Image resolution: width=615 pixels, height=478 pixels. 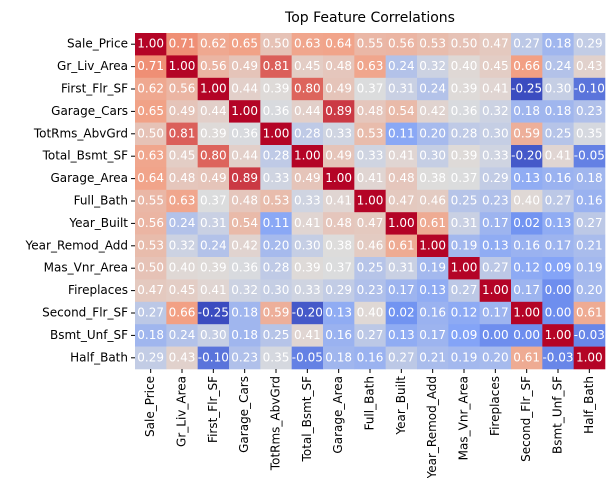 I want to click on cell-label: 0.13, so click(x=401, y=335).